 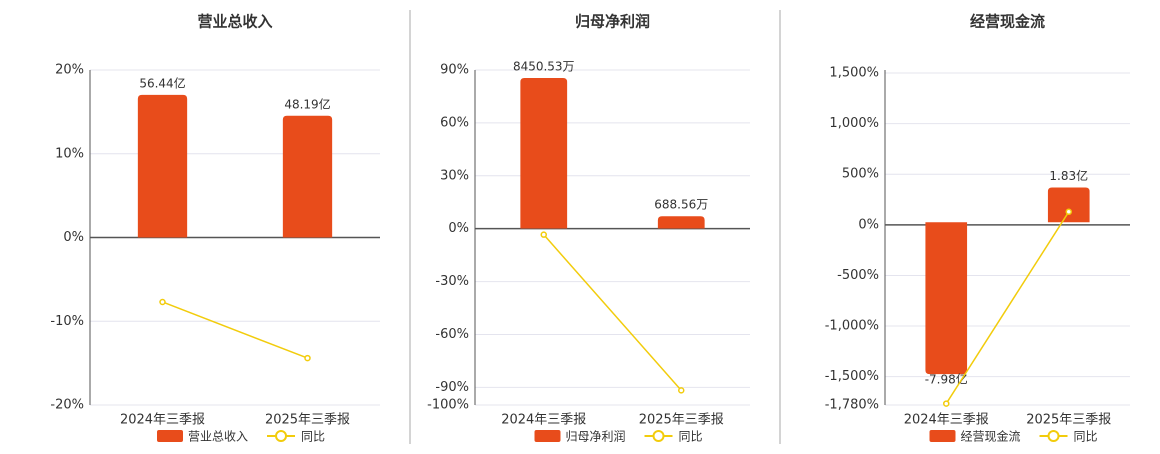 I want to click on y-tick-label: -1,500%, so click(x=852, y=376).